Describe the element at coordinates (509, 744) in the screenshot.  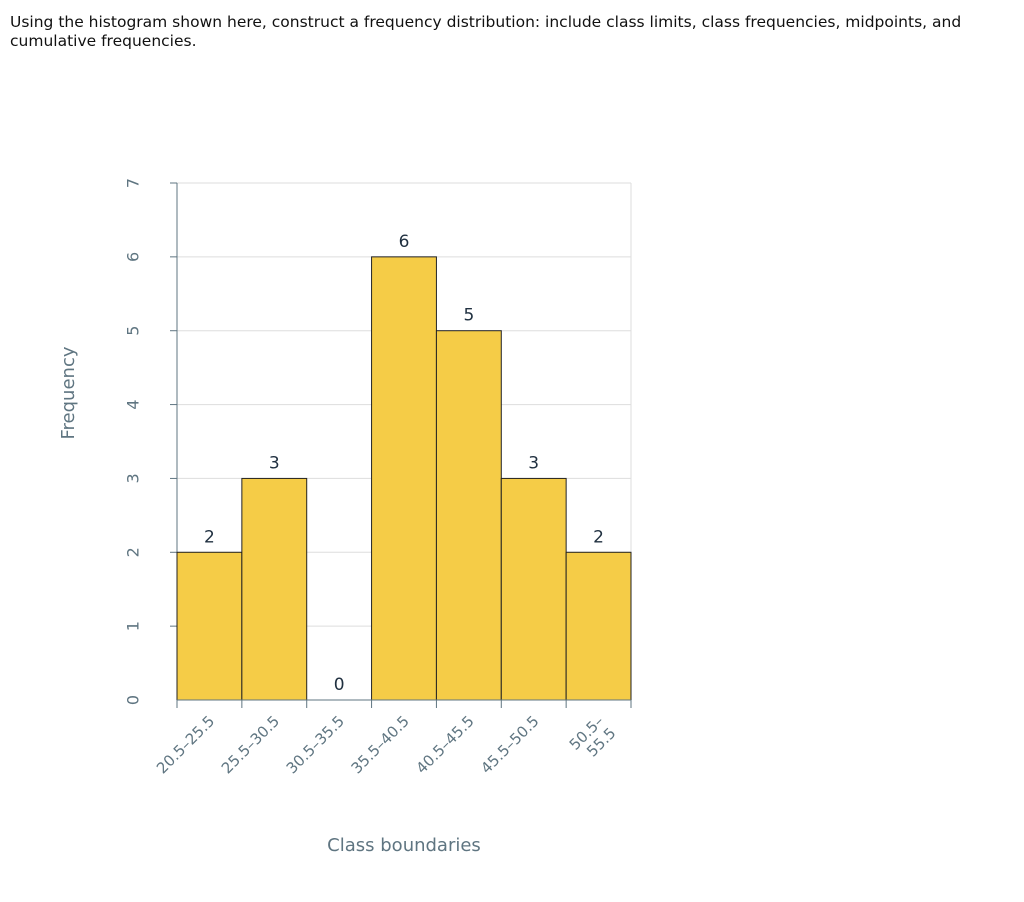
I see `x-tick-label: 45.5–50.5` at that location.